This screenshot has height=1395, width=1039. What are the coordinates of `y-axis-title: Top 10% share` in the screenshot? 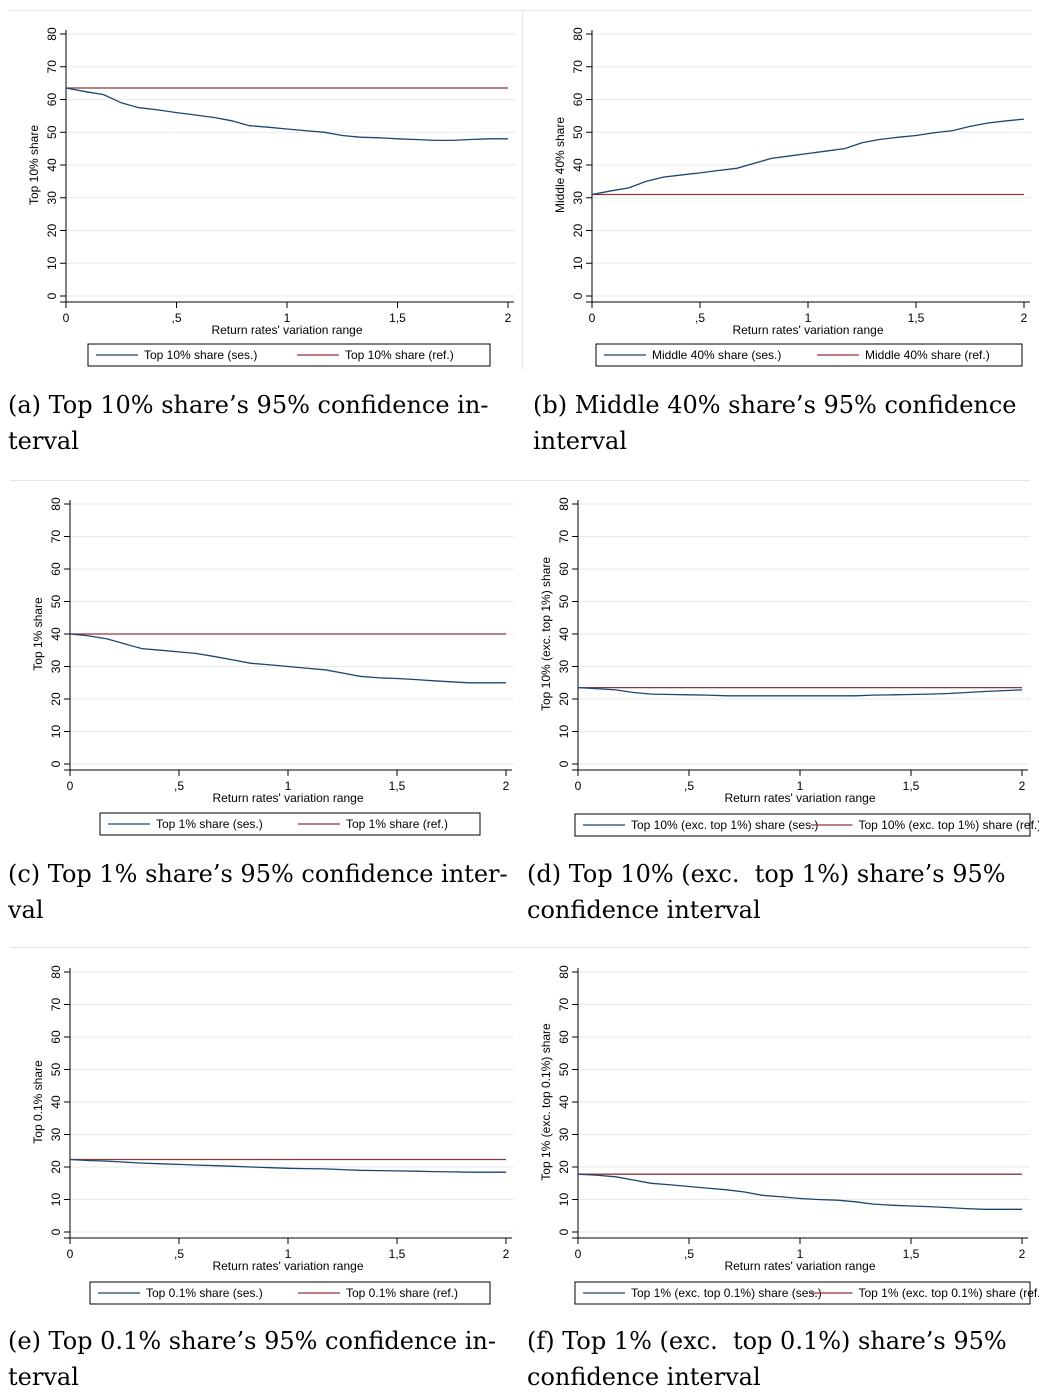 It's located at (34, 165).